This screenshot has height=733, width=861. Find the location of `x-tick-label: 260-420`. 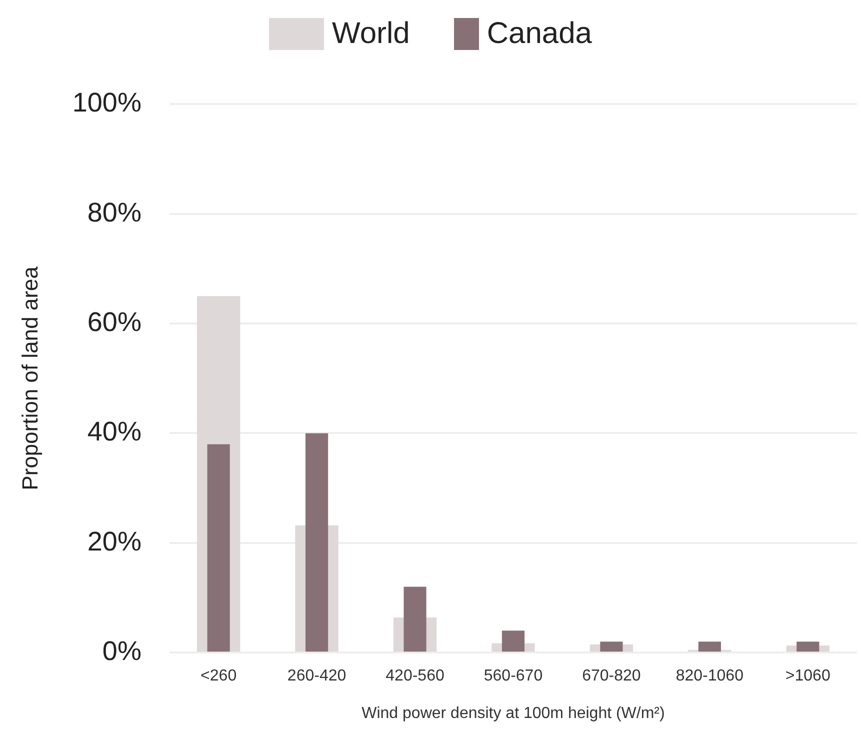

x-tick-label: 260-420 is located at coordinates (316, 676).